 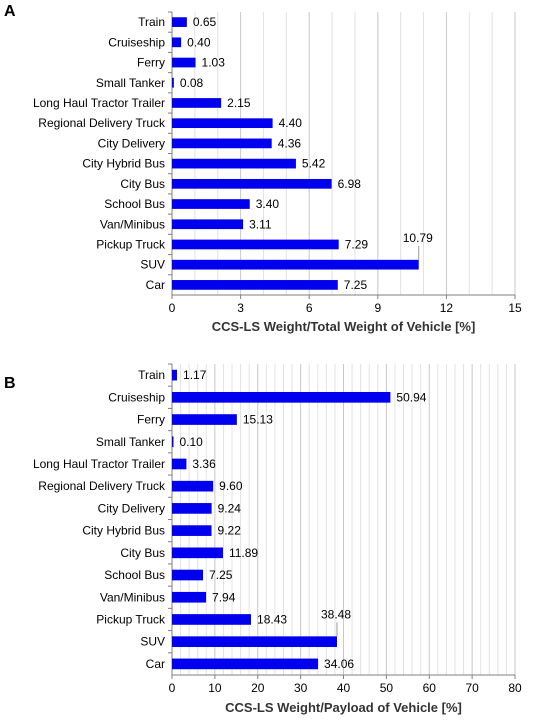 I want to click on x-tick-label: 60, so click(x=430, y=688).